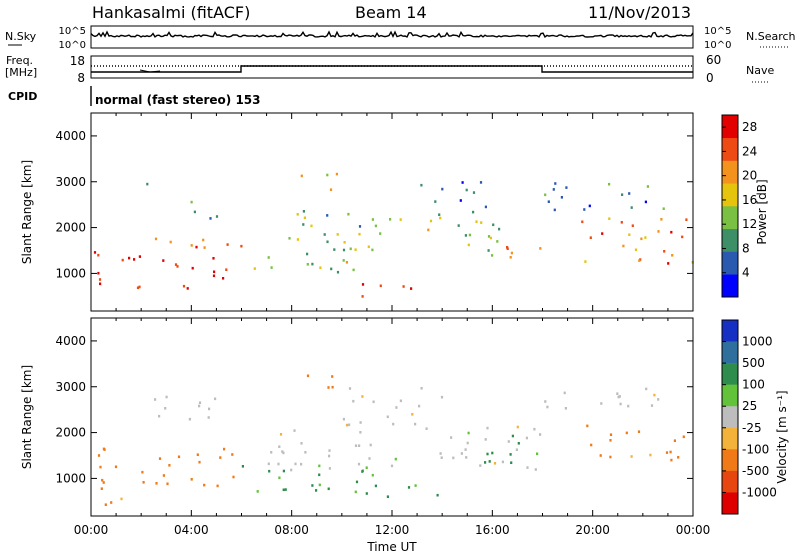  I want to click on colorbar-tick-label: 20, so click(749, 176).